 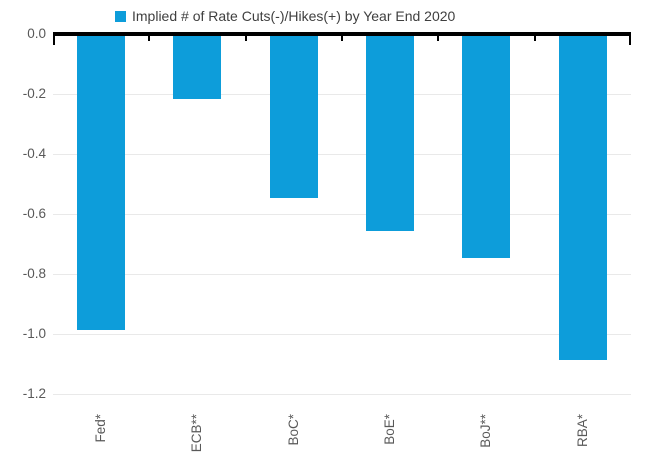 I want to click on x-label-slot: BoJ**, so click(x=486, y=441).